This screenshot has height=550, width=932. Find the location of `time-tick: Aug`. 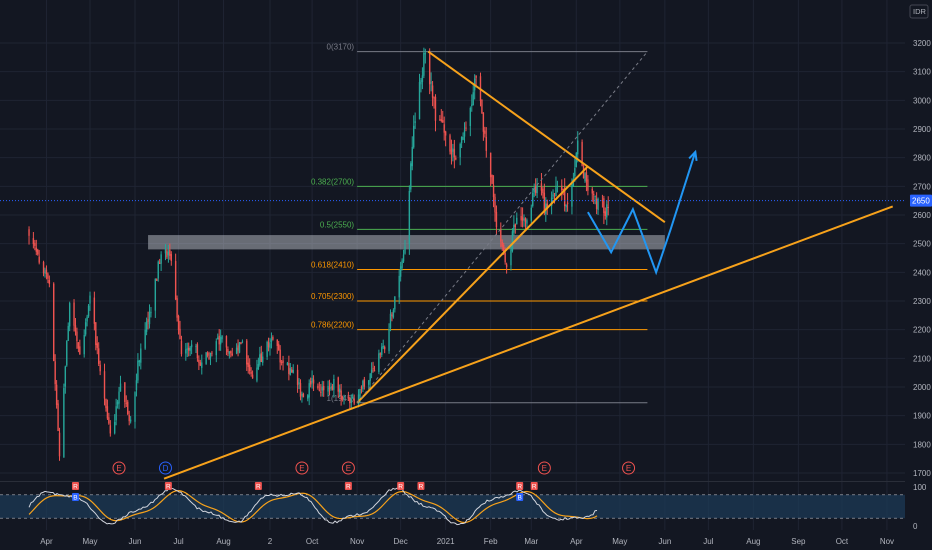

time-tick: Aug is located at coordinates (753, 541).